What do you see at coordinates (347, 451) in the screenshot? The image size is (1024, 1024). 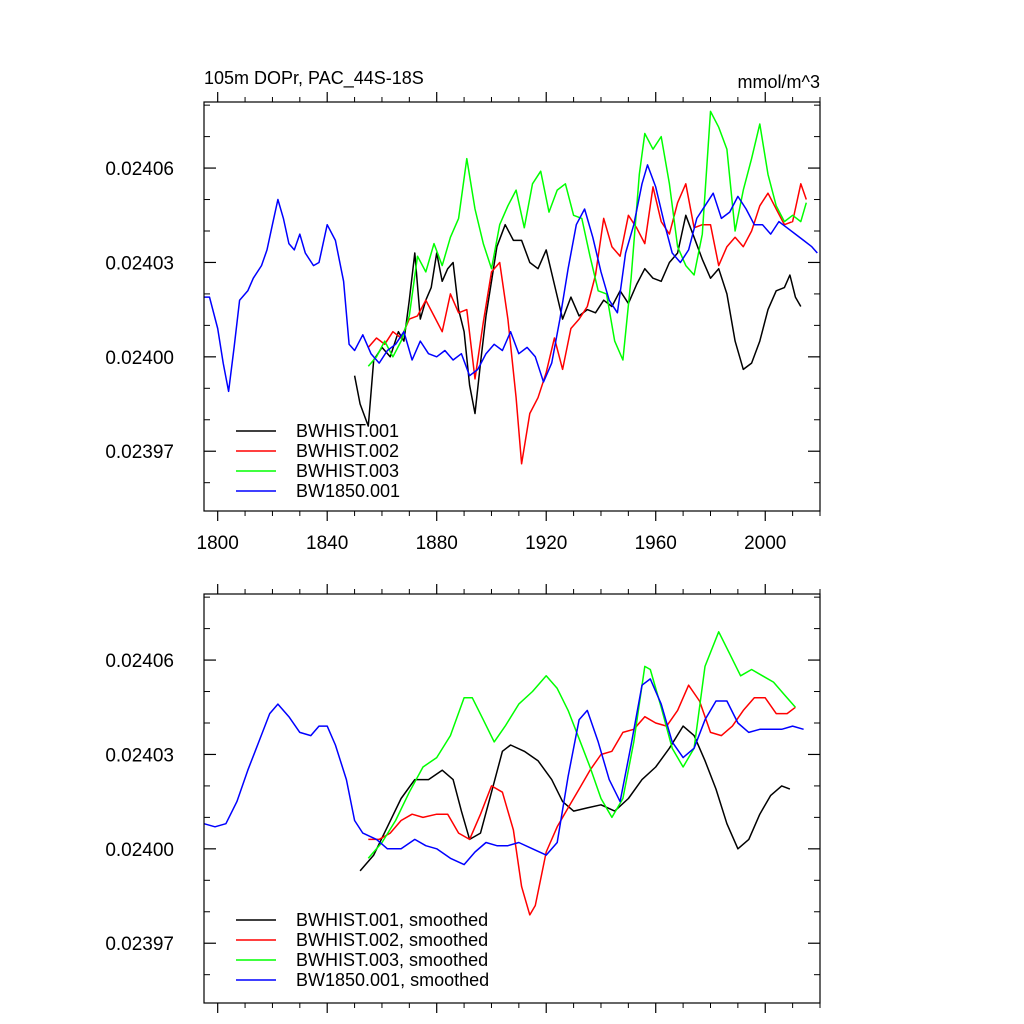 I see `legend-label: BWHIST.002` at bounding box center [347, 451].